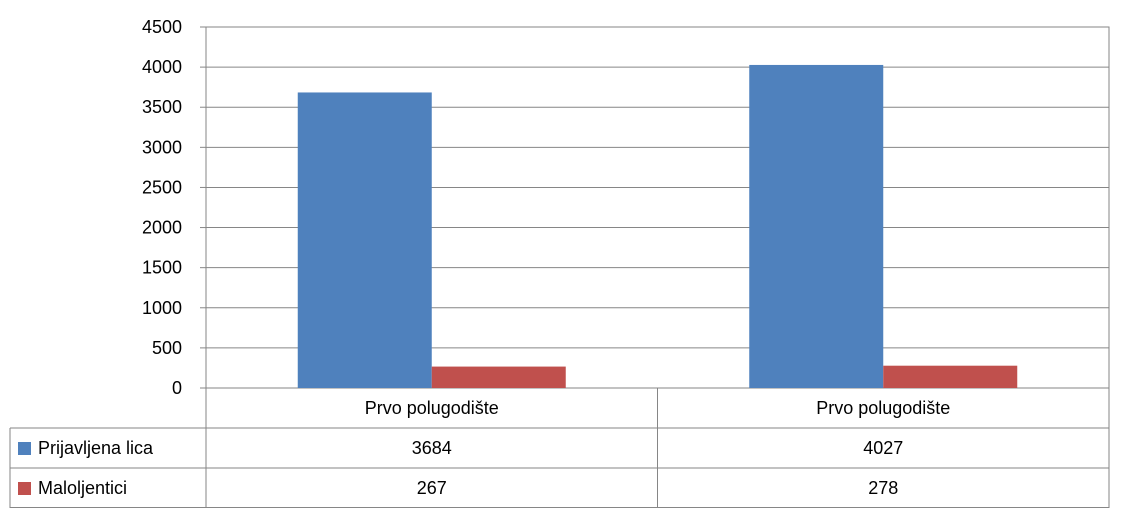 The image size is (1128, 522). I want to click on series-label: Maloljentici, so click(82, 488).